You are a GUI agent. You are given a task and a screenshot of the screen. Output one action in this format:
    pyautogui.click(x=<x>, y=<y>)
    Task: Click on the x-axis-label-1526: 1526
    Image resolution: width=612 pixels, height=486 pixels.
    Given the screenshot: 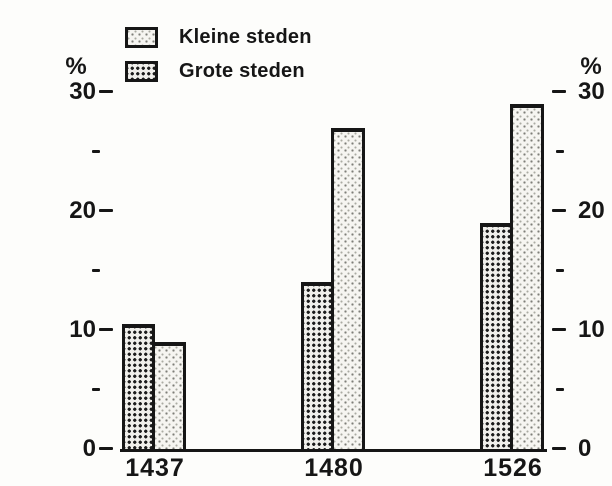 What is the action you would take?
    pyautogui.click(x=513, y=468)
    